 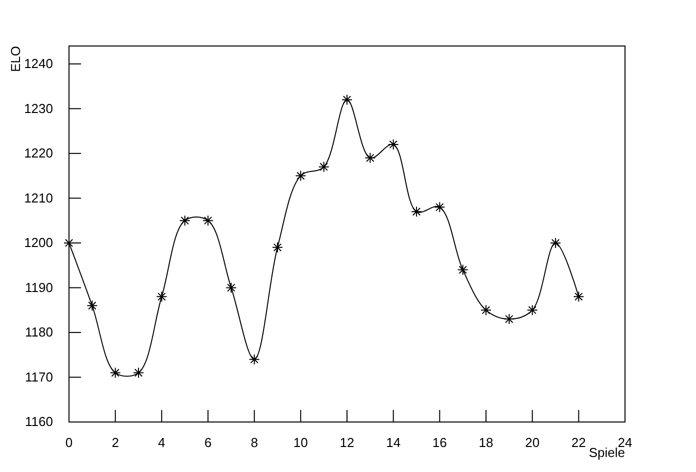 I want to click on x-tick-label: 14, so click(x=393, y=442).